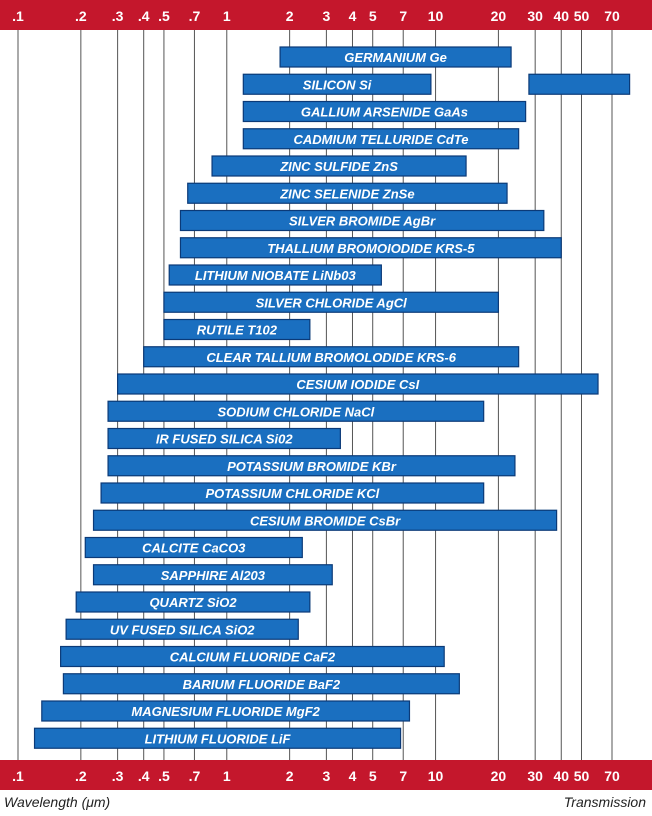  I want to click on bar-label: SILICON Si, so click(337, 84).